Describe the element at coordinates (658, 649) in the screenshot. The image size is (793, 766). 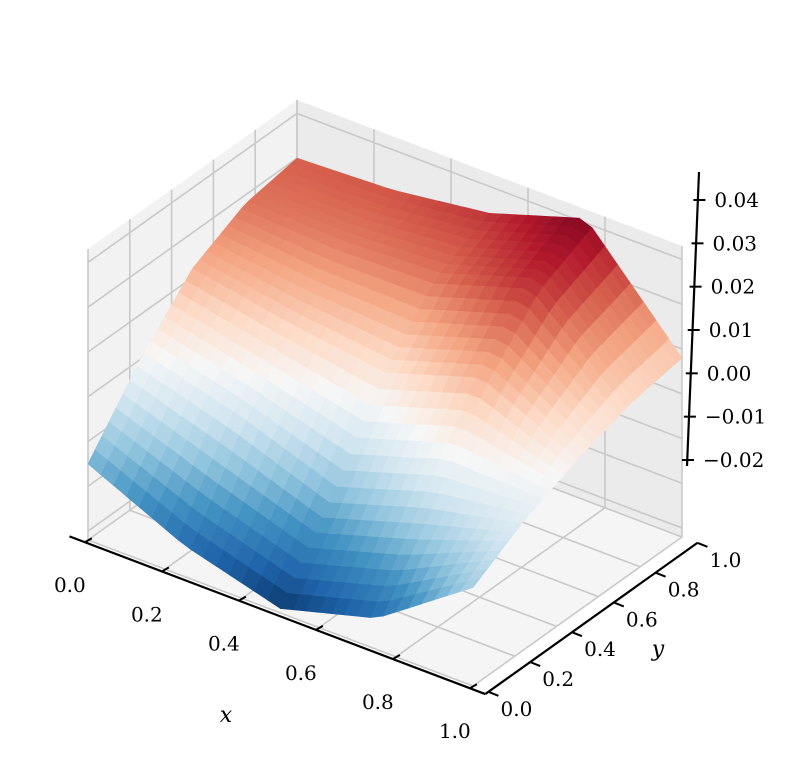
I see `y-axis-title: y` at that location.